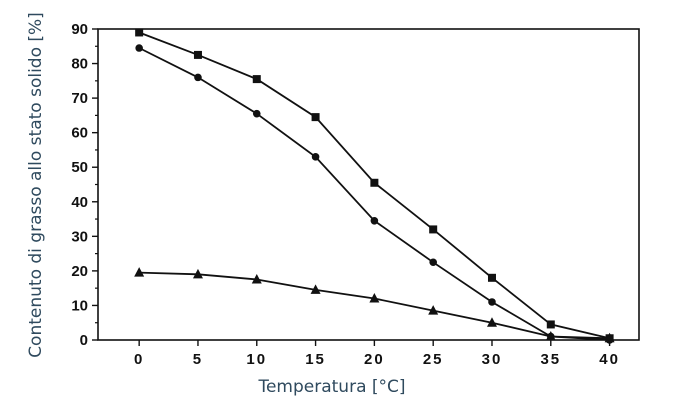 This screenshot has width=678, height=410. What do you see at coordinates (315, 359) in the screenshot?
I see `x-tick-label: 15` at bounding box center [315, 359].